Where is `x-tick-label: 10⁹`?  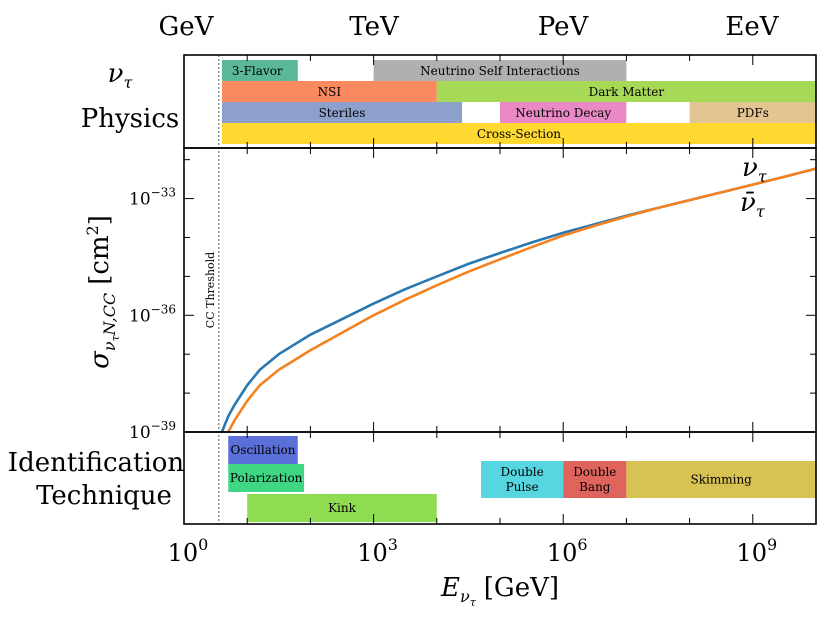 x-tick-label: 10⁹ is located at coordinates (756, 551).